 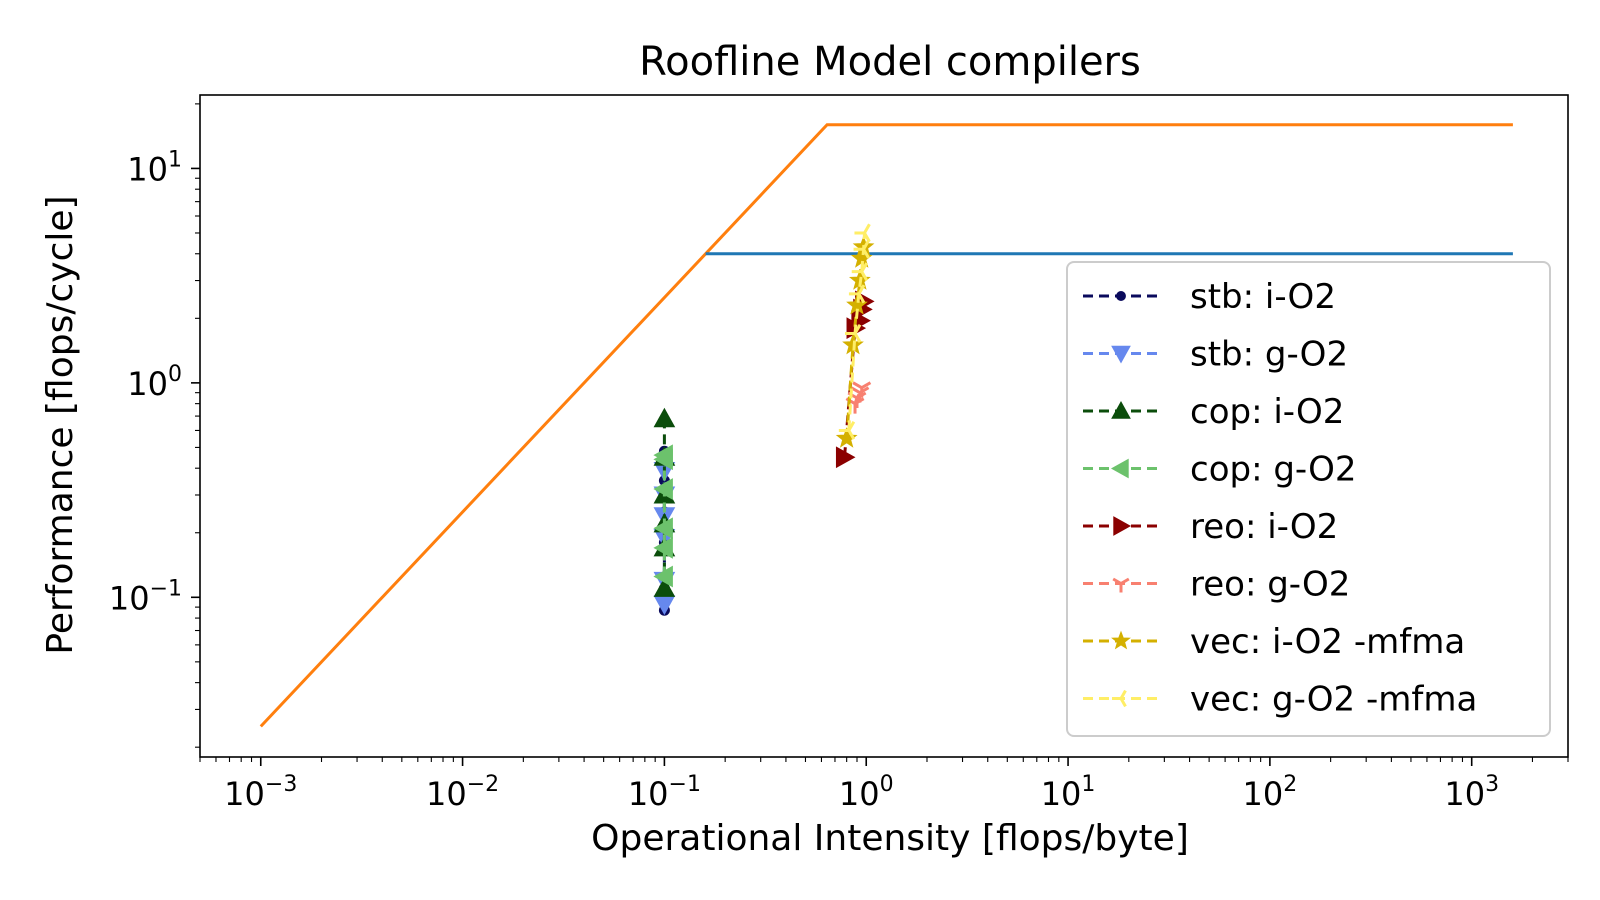 I want to click on legend-entry: reo: g-O2, so click(x=1216, y=585).